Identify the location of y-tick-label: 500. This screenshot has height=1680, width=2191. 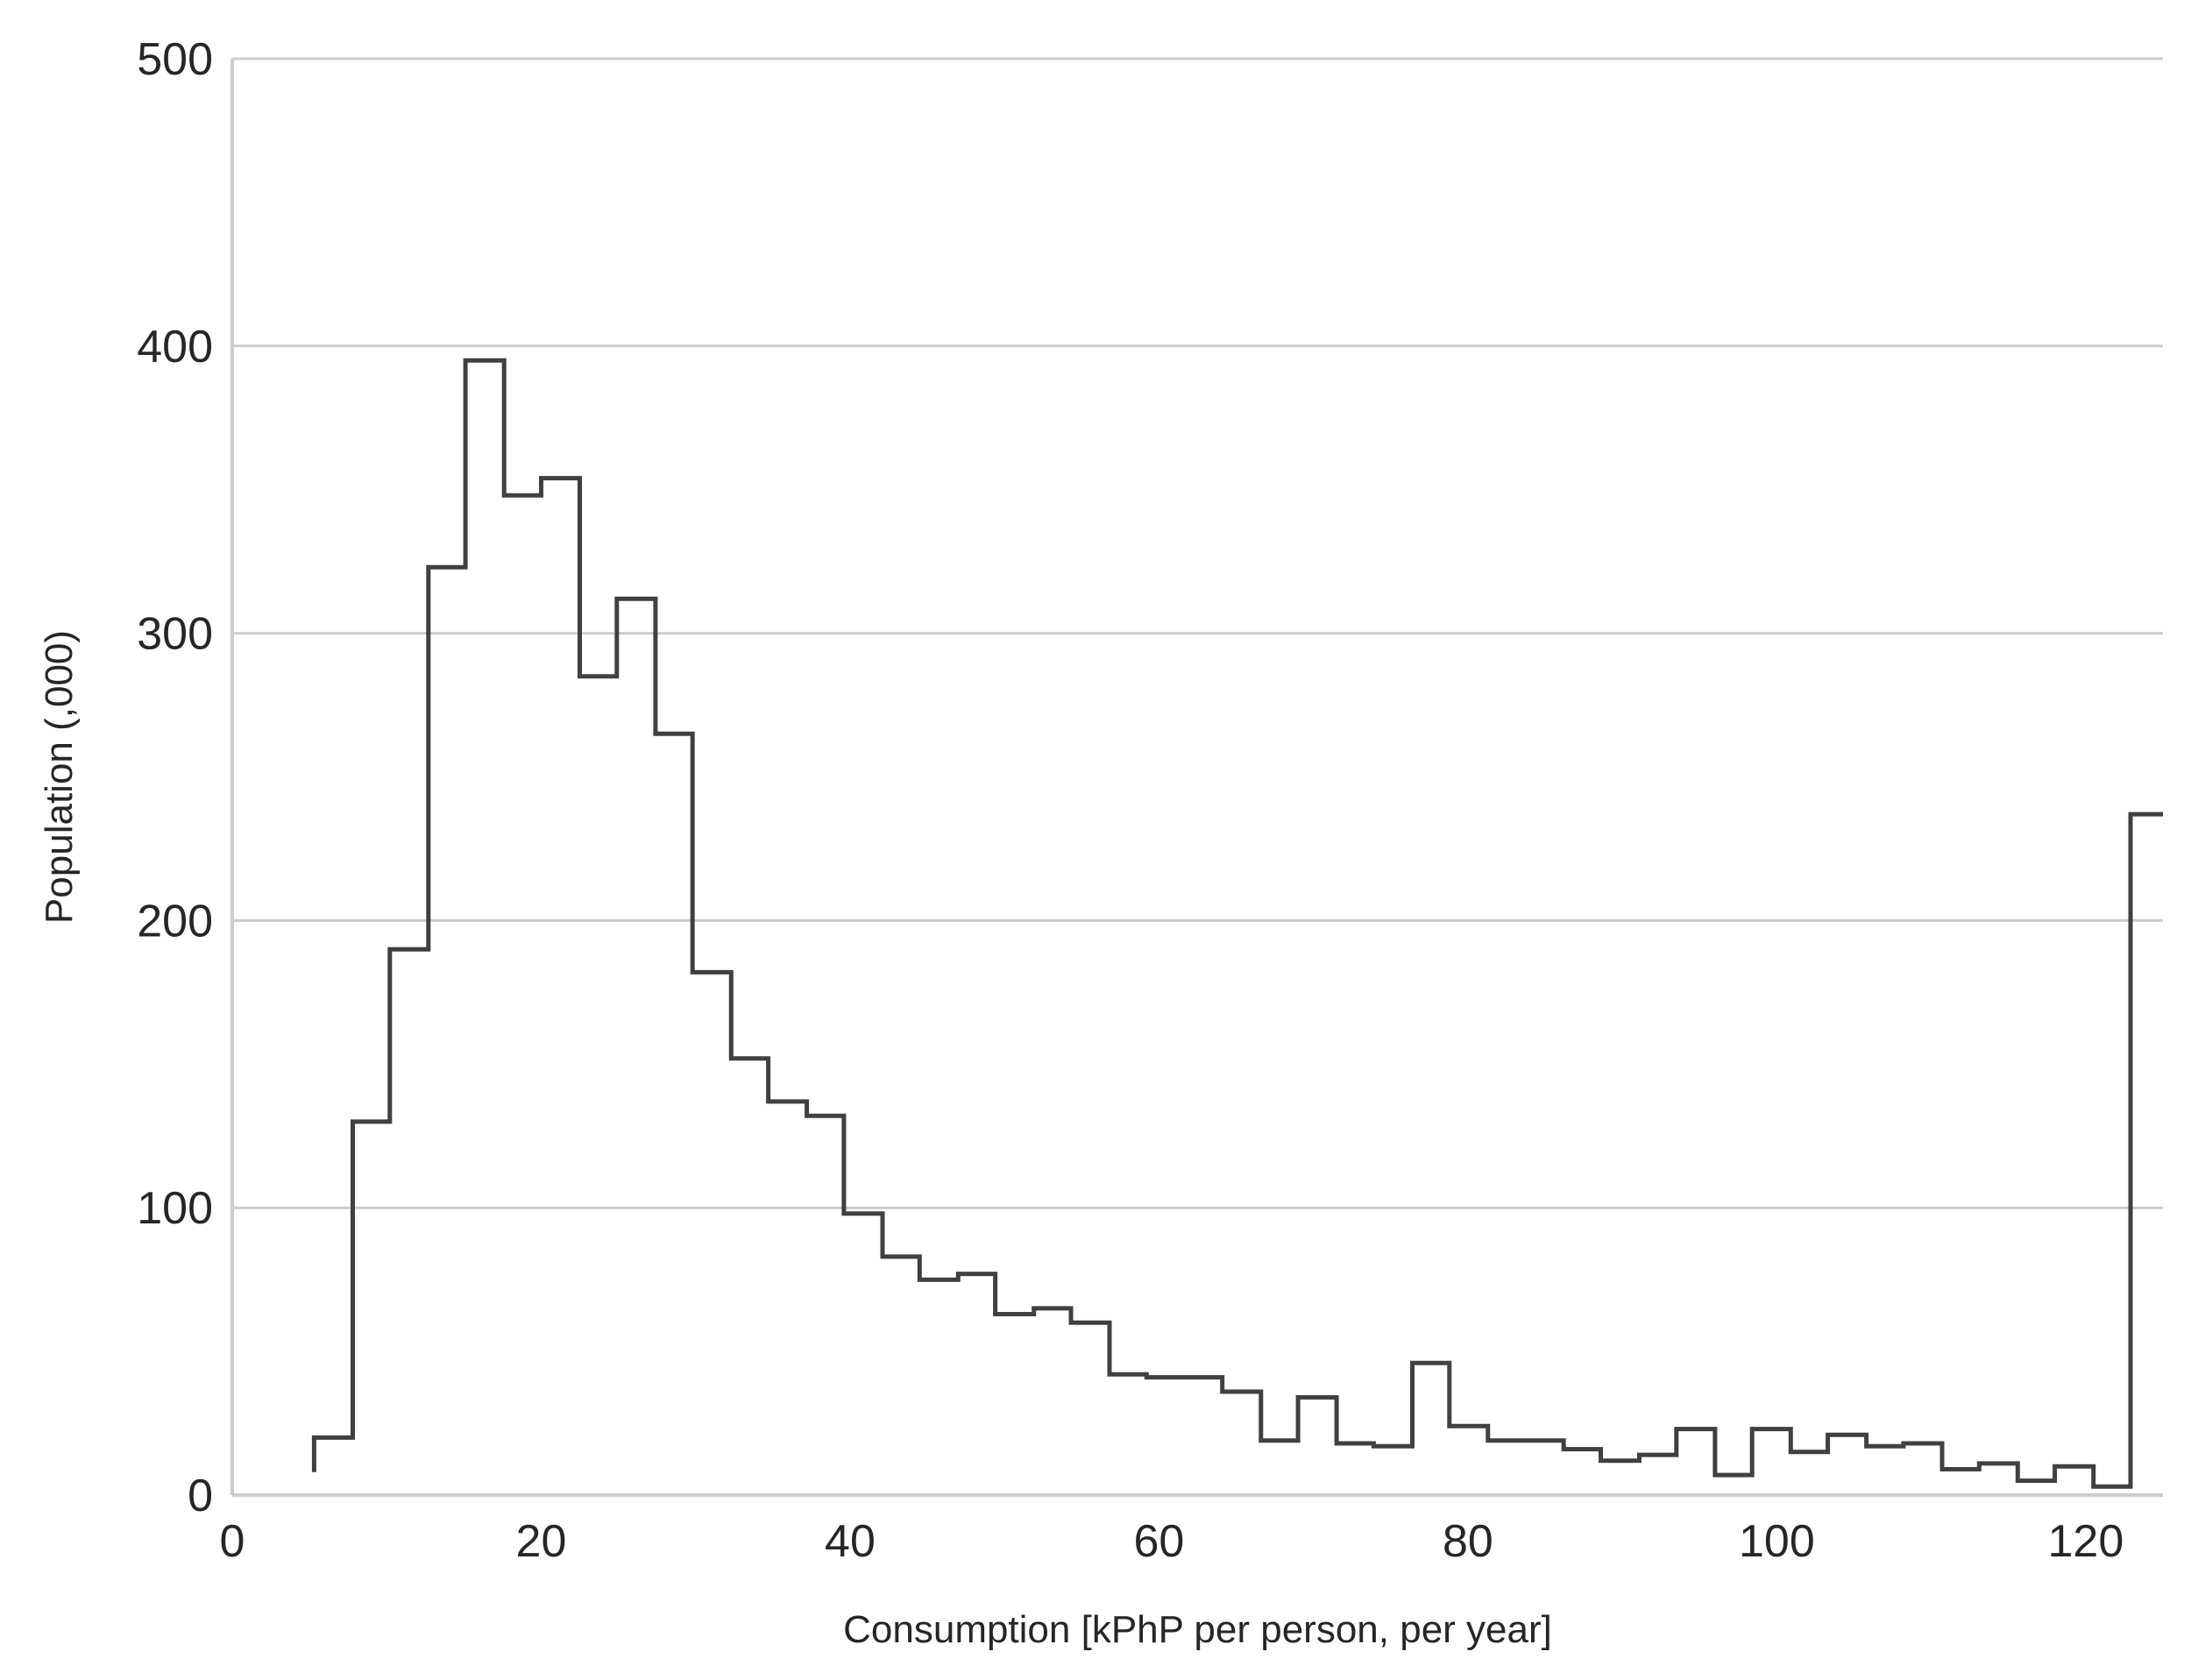
(175, 59).